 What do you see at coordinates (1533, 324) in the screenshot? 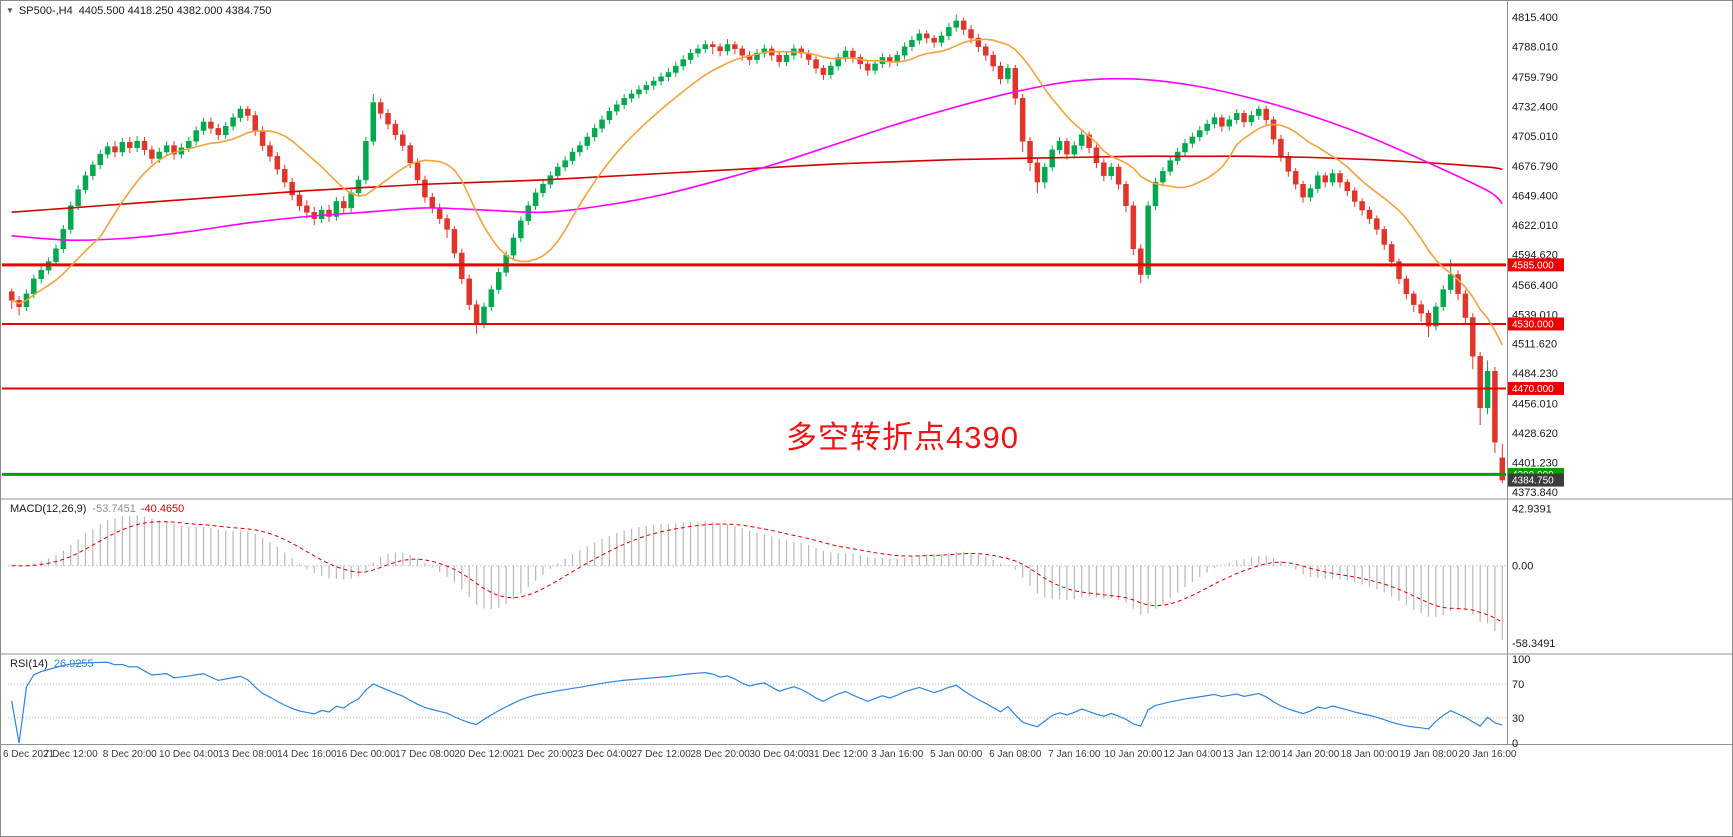
I see `svg-text: 4530.000` at bounding box center [1533, 324].